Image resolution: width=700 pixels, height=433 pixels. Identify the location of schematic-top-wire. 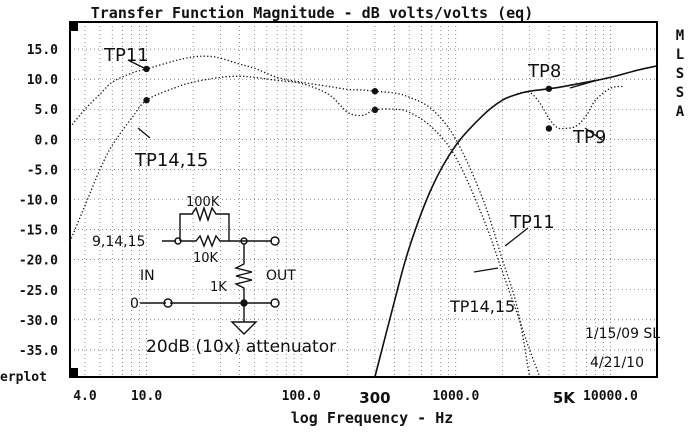
(217, 241).